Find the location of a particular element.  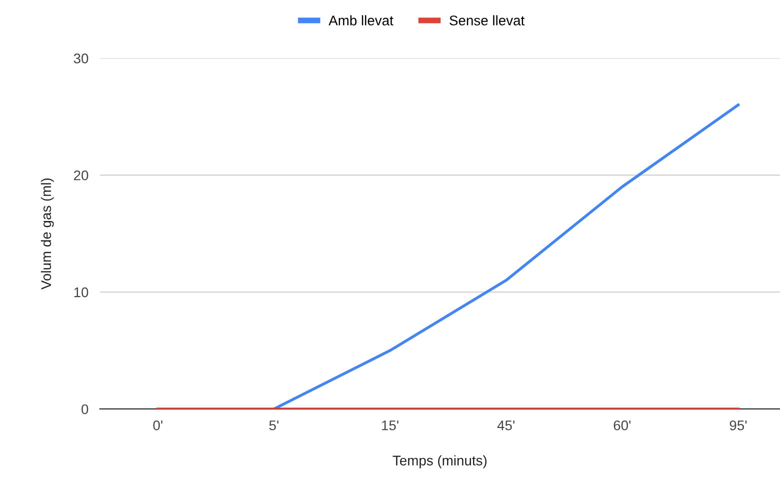

y-tick-label: 10 is located at coordinates (81, 292).